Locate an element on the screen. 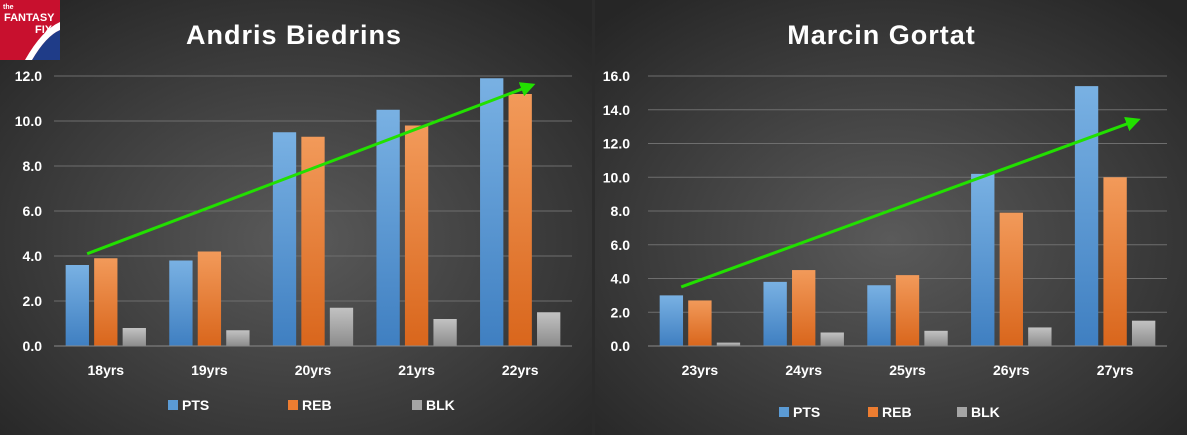 The height and width of the screenshot is (435, 1187). bar-pts-23yrs is located at coordinates (671, 320).